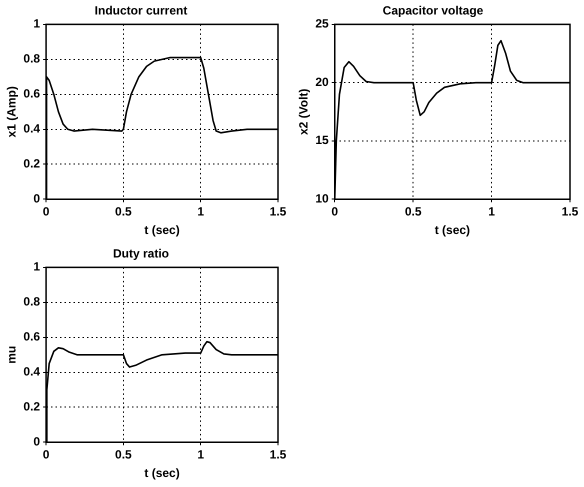 The image size is (584, 487). Describe the element at coordinates (141, 11) in the screenshot. I see `chart-title: Inductor current` at that location.